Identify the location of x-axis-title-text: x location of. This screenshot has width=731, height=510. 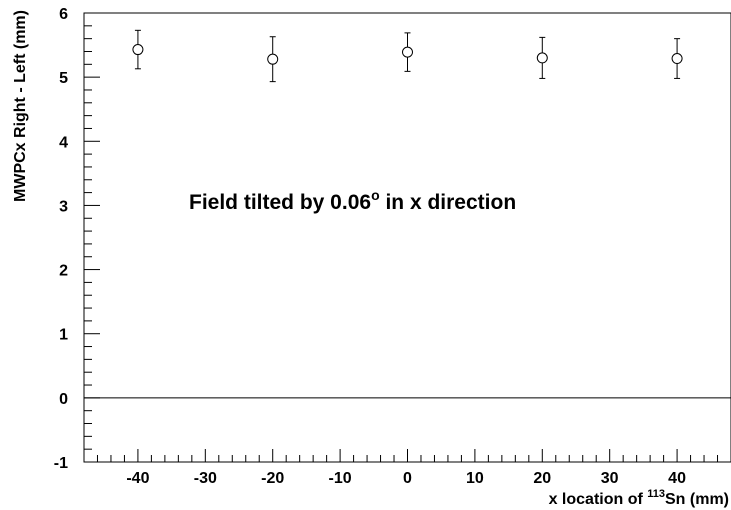
(598, 499).